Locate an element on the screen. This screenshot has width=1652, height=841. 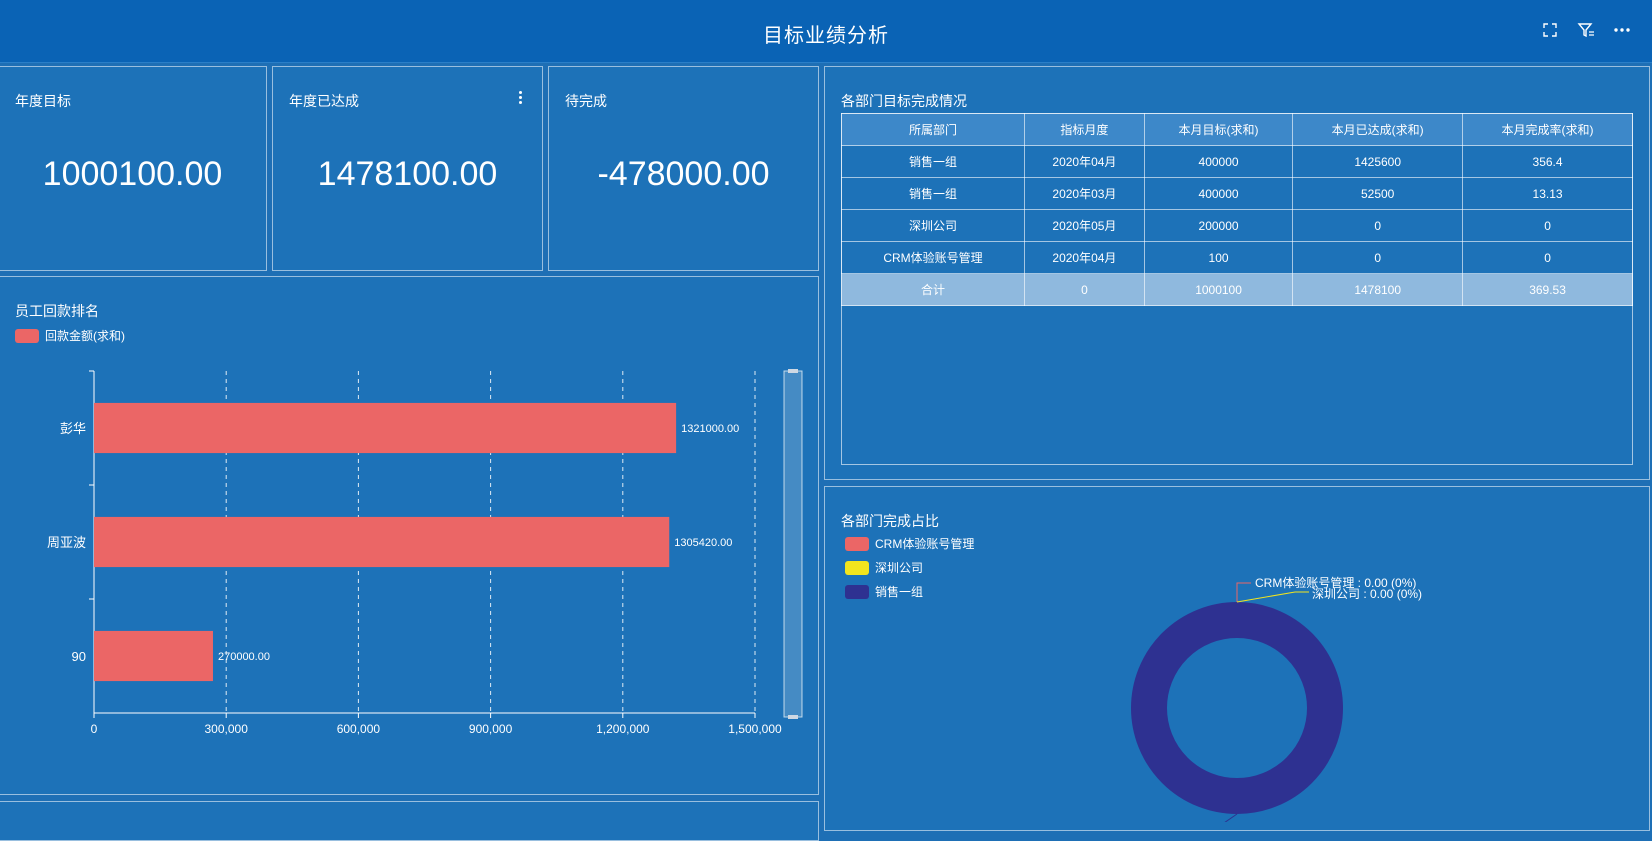
table-total-row: 合计 0 1000100 1478100 369.53 is located at coordinates (1237, 289).